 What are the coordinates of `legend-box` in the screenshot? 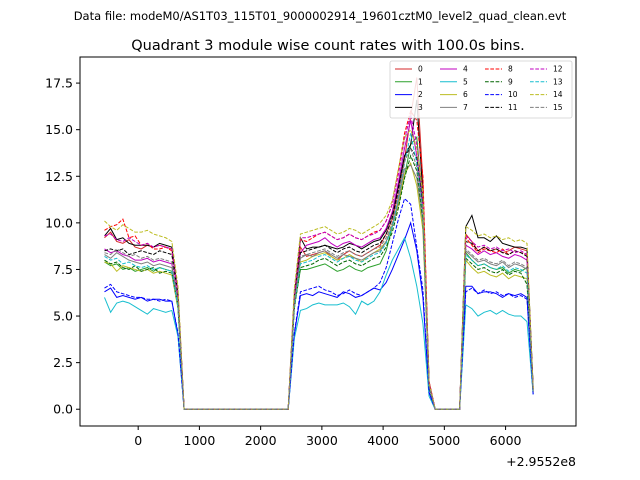 It's located at (481, 89).